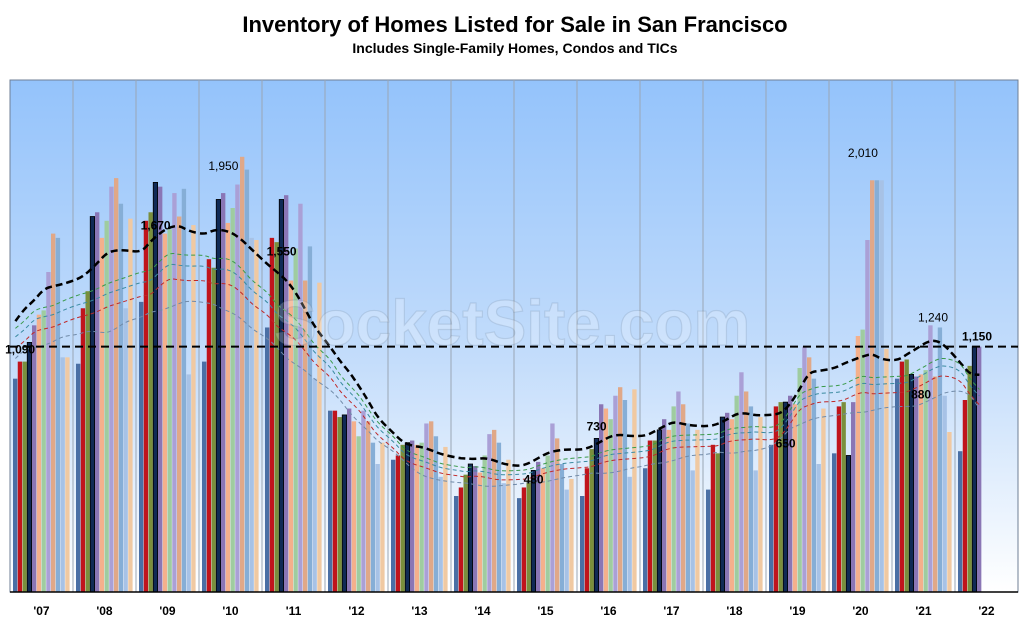 The image size is (1030, 623). Describe the element at coordinates (545, 611) in the screenshot. I see `x-tick-label: '15` at that location.